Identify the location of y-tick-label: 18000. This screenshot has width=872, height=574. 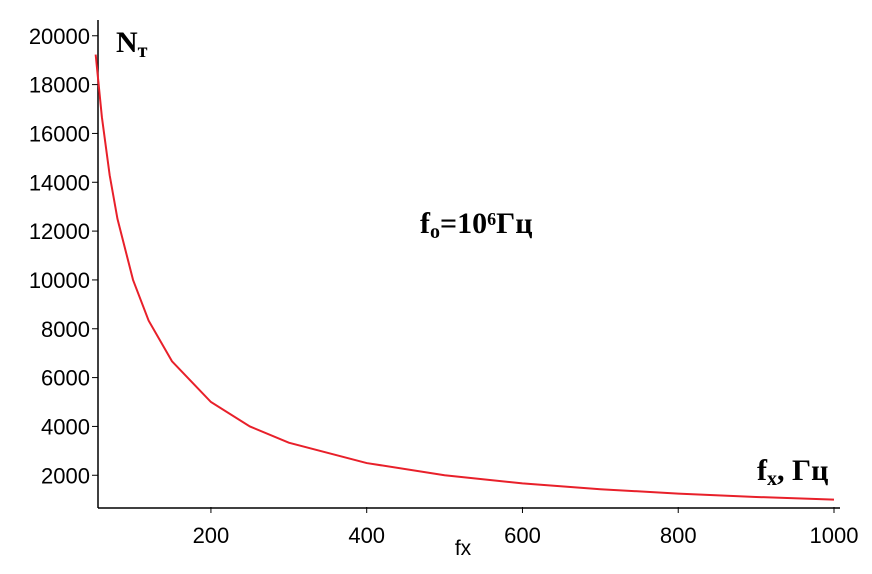
(59, 85).